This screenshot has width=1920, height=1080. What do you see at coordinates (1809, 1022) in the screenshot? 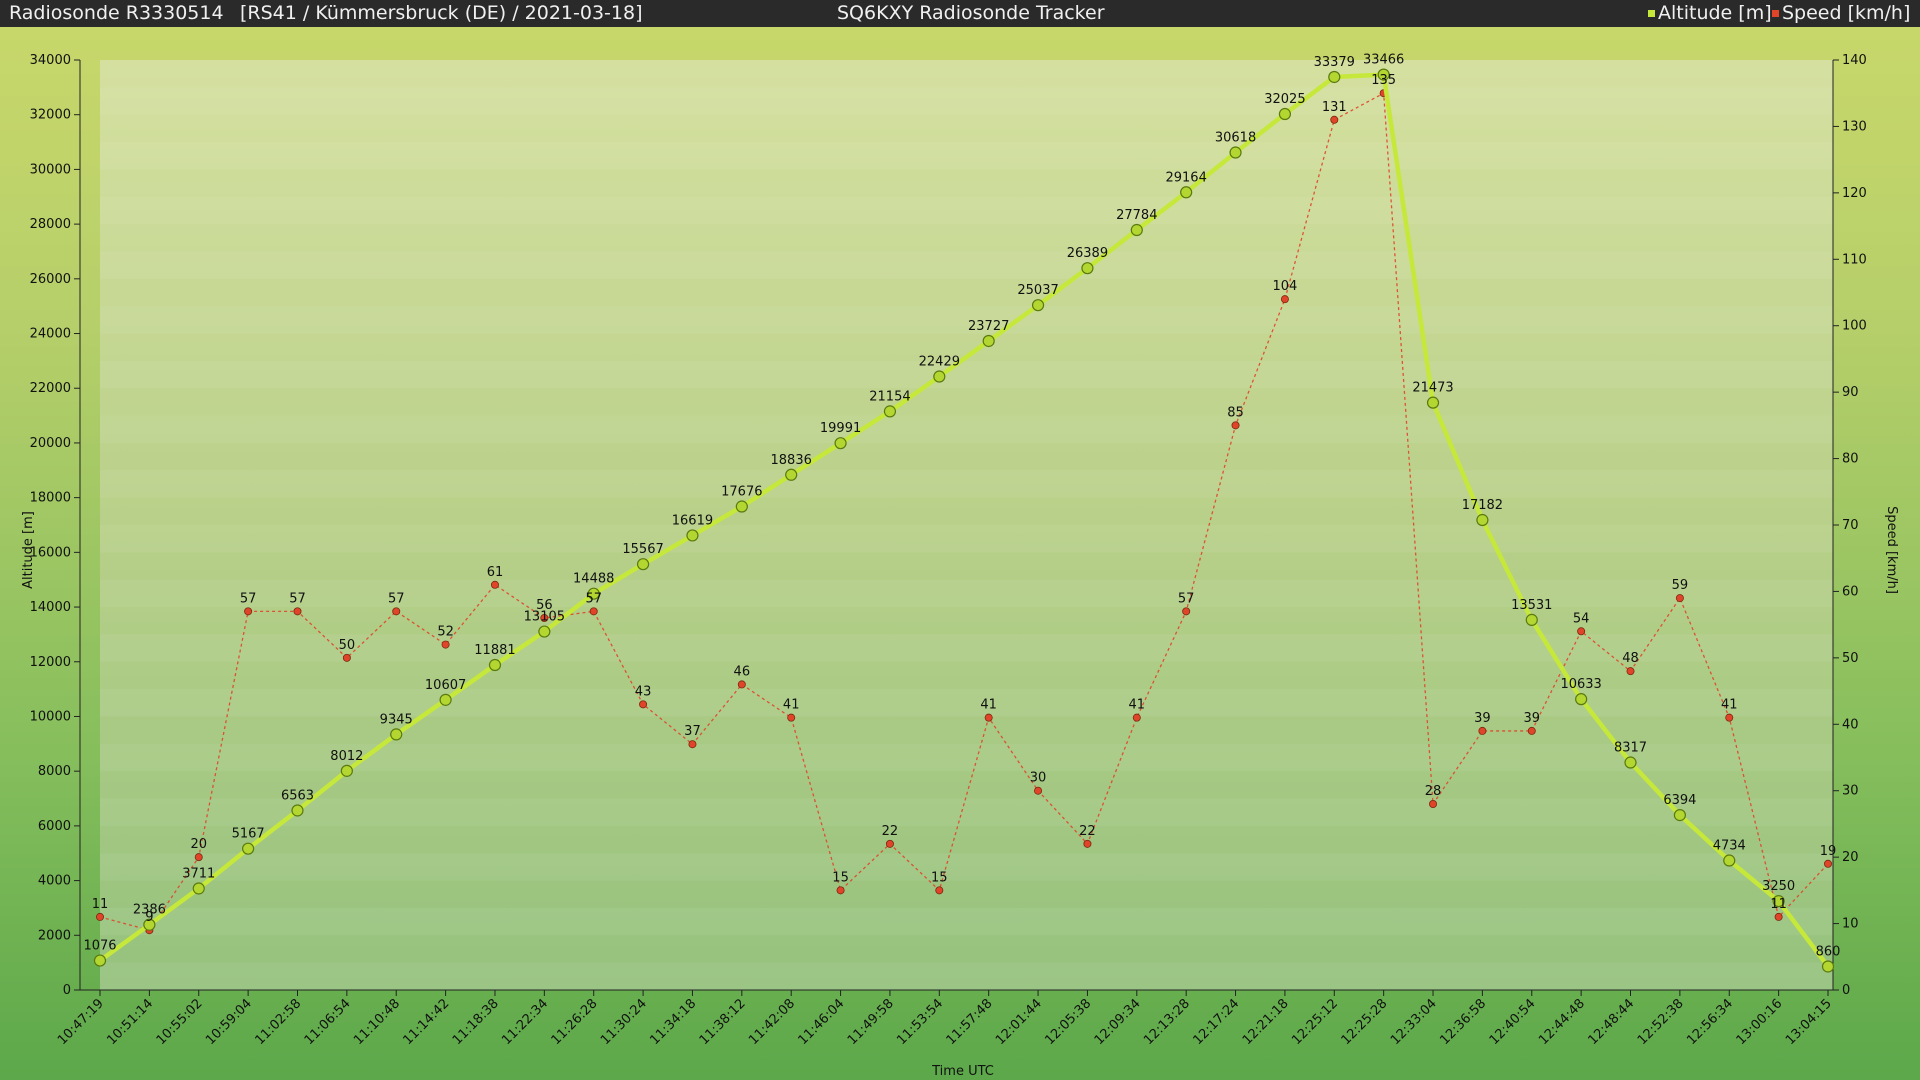
I see `x-tick-label: 13:04:15` at bounding box center [1809, 1022].